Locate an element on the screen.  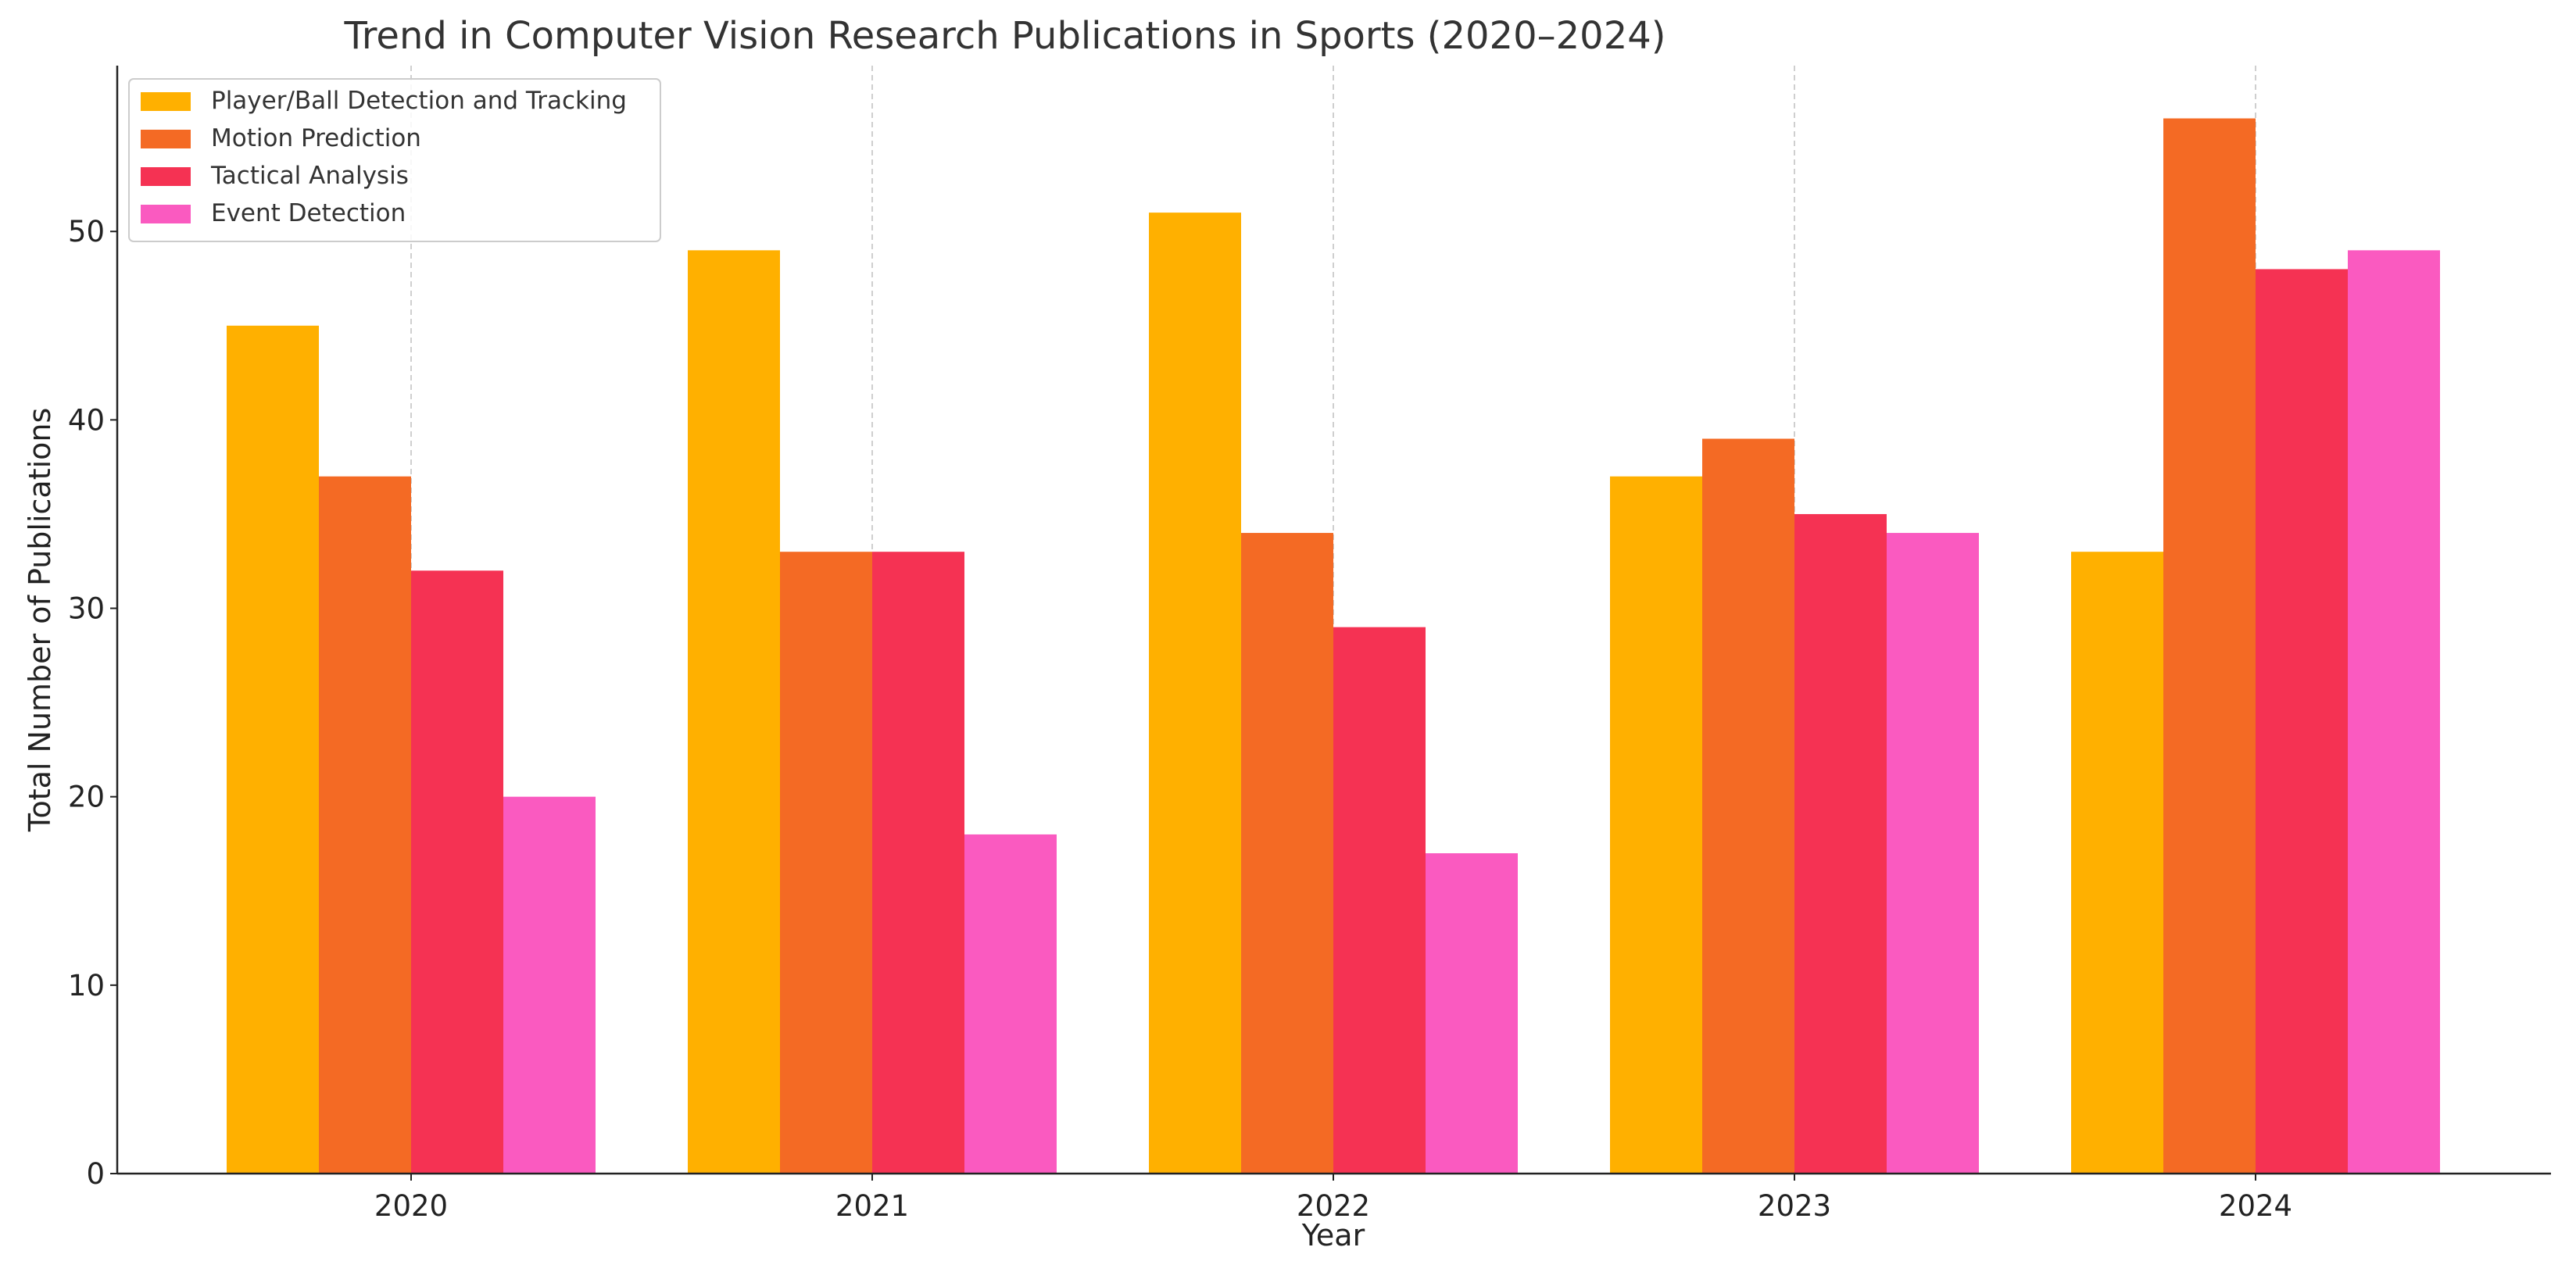
x-tick-label-2022: 2022 is located at coordinates (1333, 1206).